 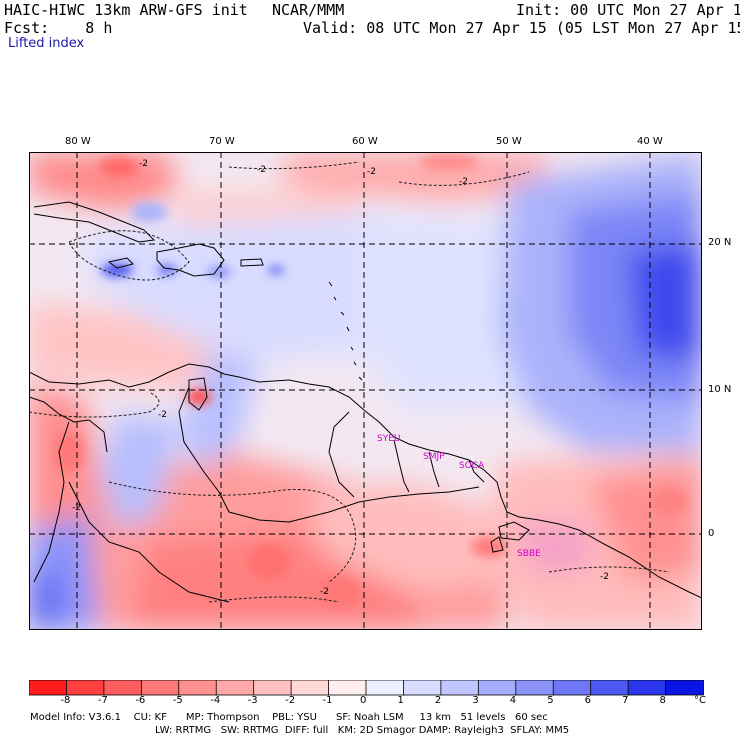 What do you see at coordinates (509, 141) in the screenshot?
I see `lon-label-50w: 50 W` at bounding box center [509, 141].